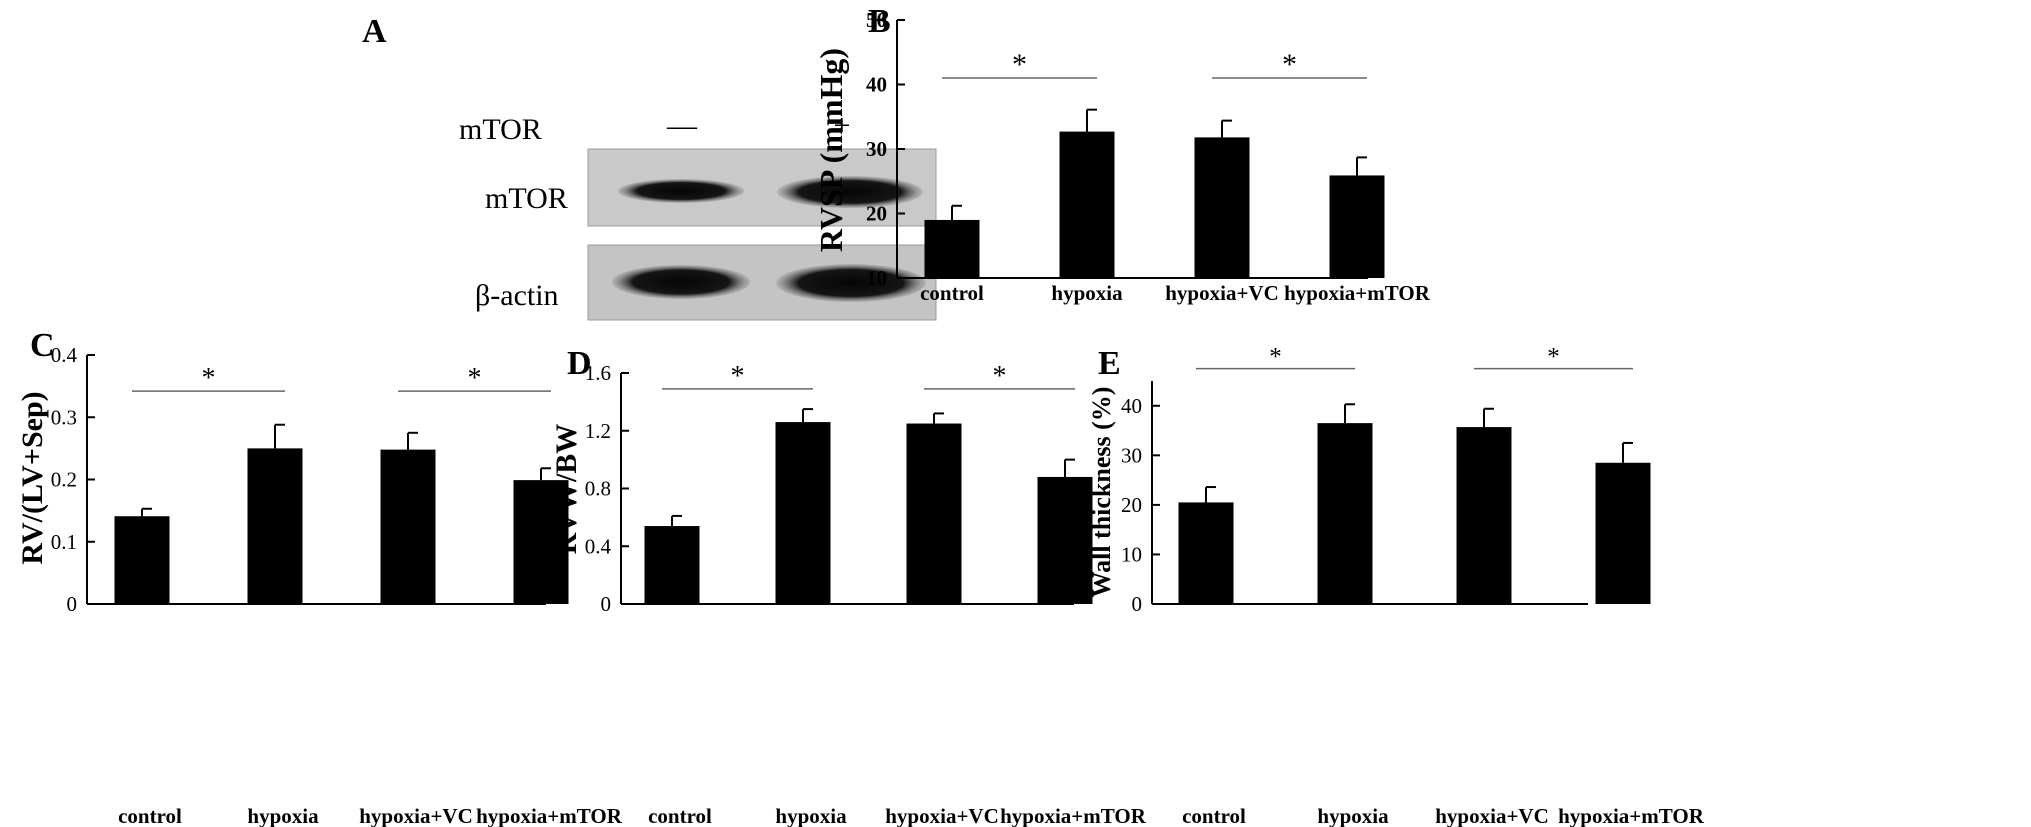 The image size is (2031, 827). I want to click on category-label-d: hypoxia, so click(811, 815).